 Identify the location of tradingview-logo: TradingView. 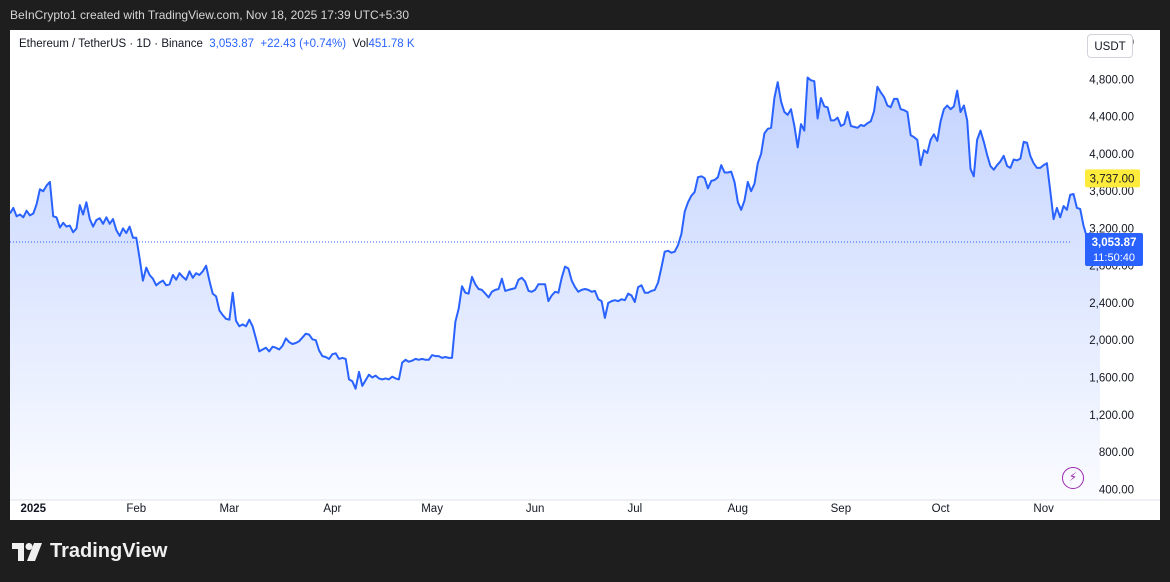
(89, 551).